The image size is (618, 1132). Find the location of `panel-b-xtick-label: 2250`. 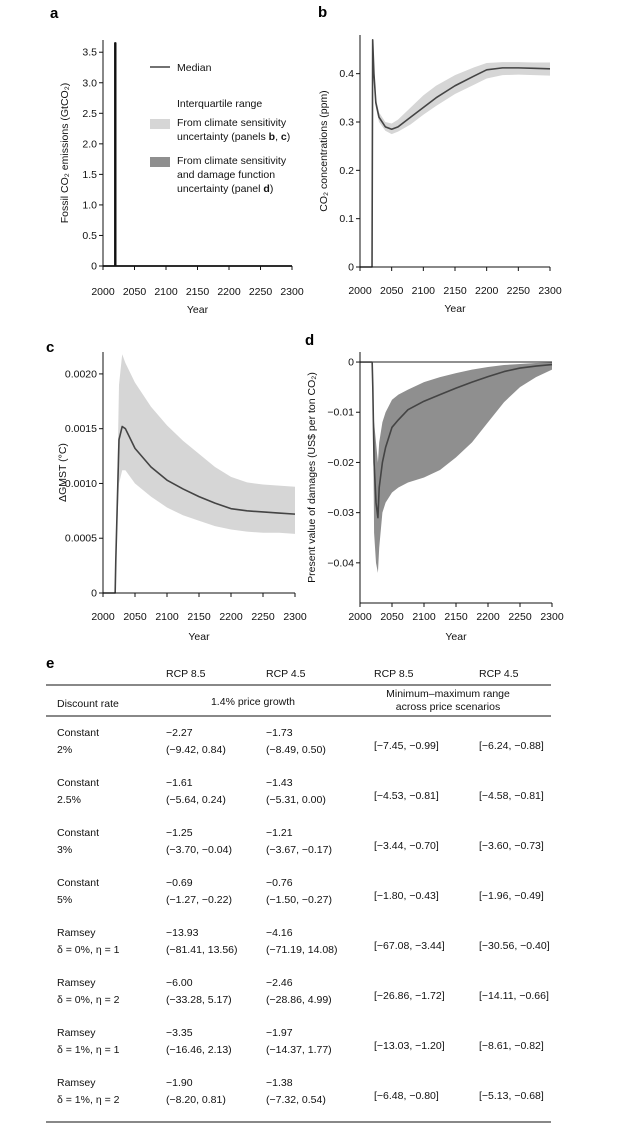

panel-b-xtick-label: 2250 is located at coordinates (519, 291).